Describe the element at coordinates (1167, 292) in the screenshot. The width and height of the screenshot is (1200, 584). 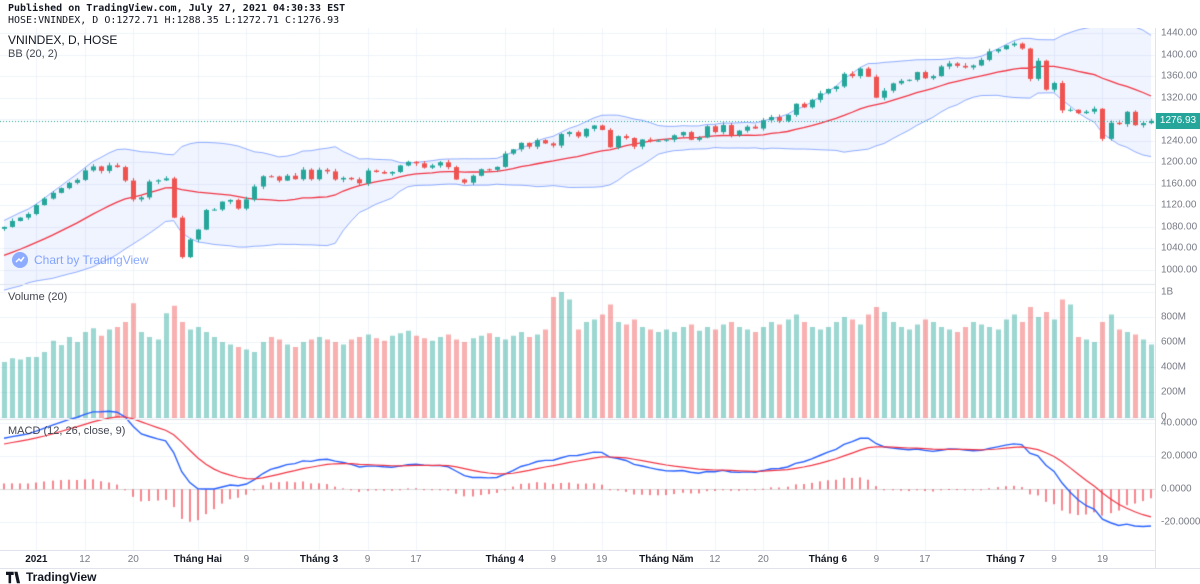
I see `volume-tick-label: 1B` at that location.